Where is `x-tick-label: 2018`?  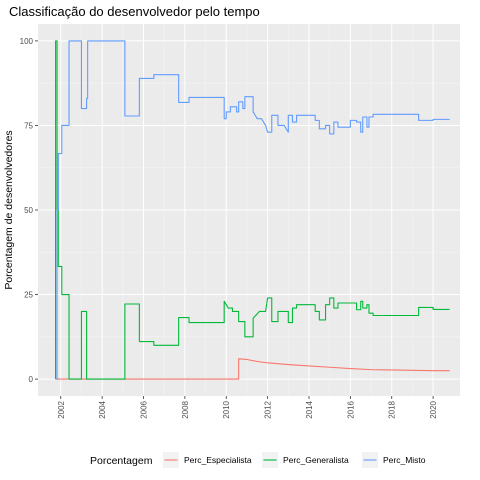 x-tick-label: 2018 is located at coordinates (392, 409).